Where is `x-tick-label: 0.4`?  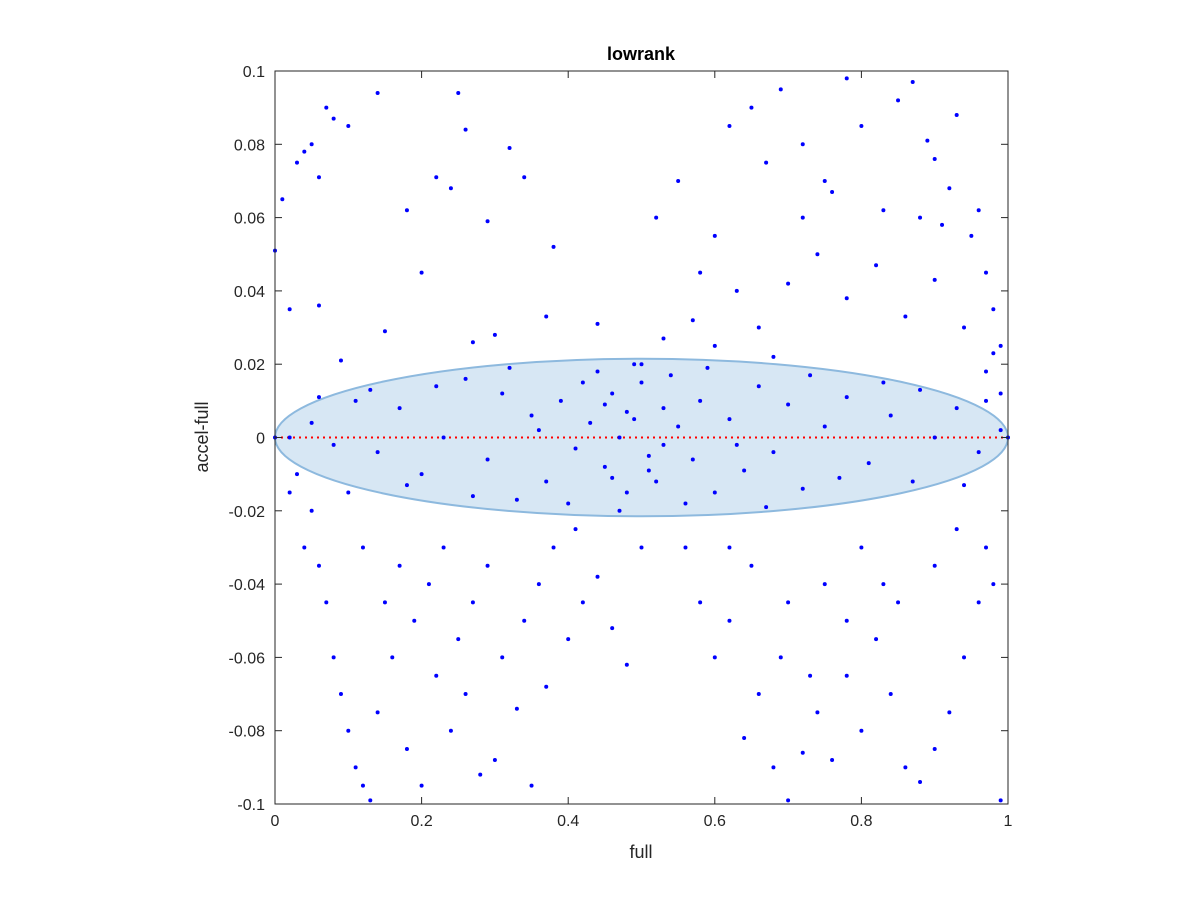
x-tick-label: 0.4 is located at coordinates (568, 821).